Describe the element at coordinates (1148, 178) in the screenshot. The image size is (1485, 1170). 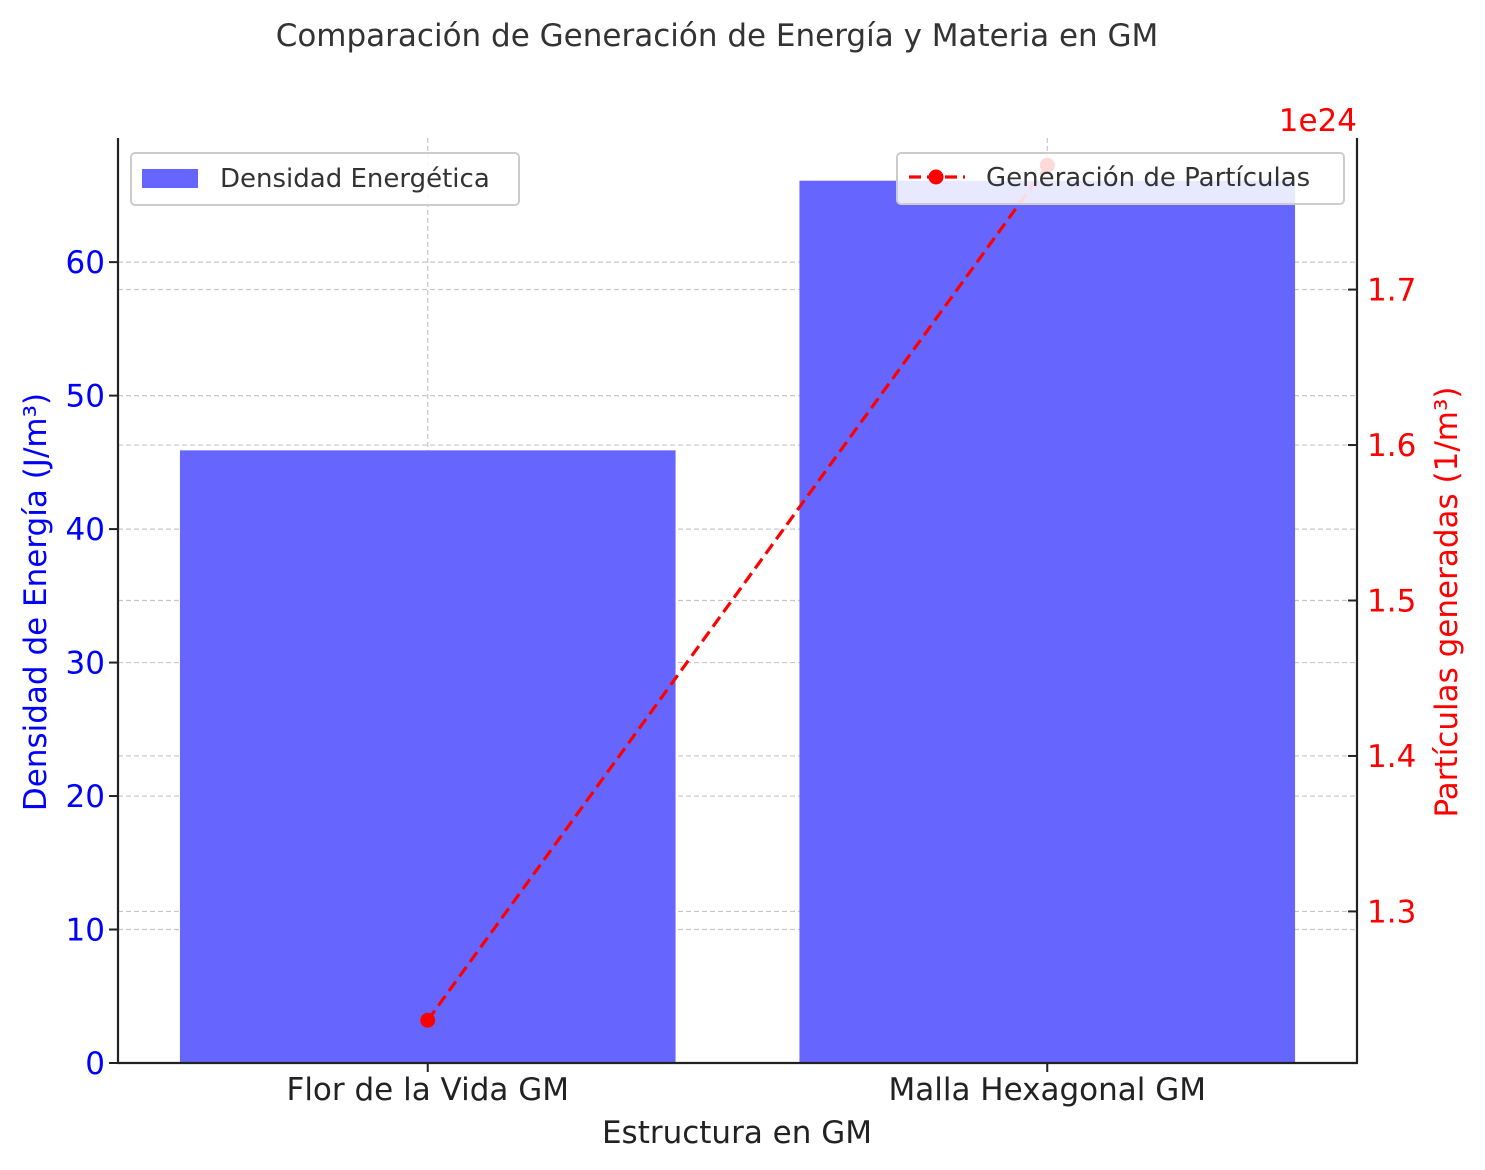
I see `legend-label: Generación de Partículas` at that location.